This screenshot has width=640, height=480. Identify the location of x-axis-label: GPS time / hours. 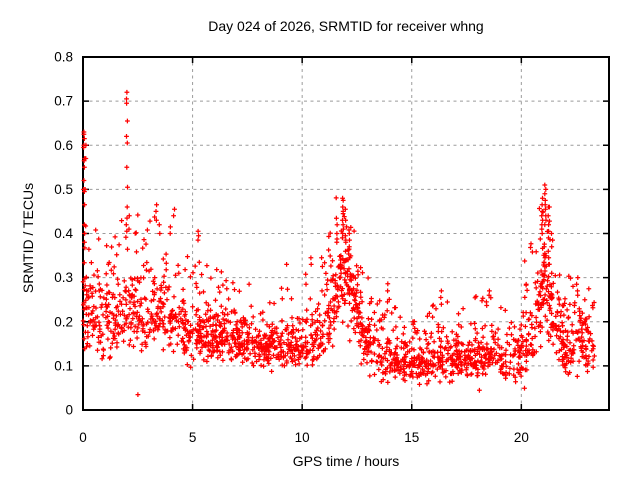
(346, 461).